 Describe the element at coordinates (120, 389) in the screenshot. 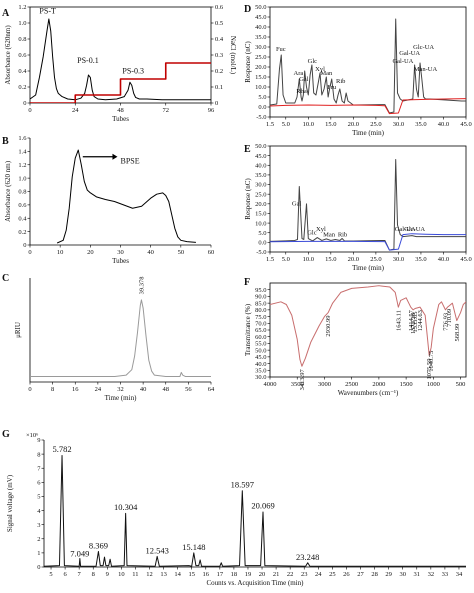

I see `x-tick-label: 32` at that location.